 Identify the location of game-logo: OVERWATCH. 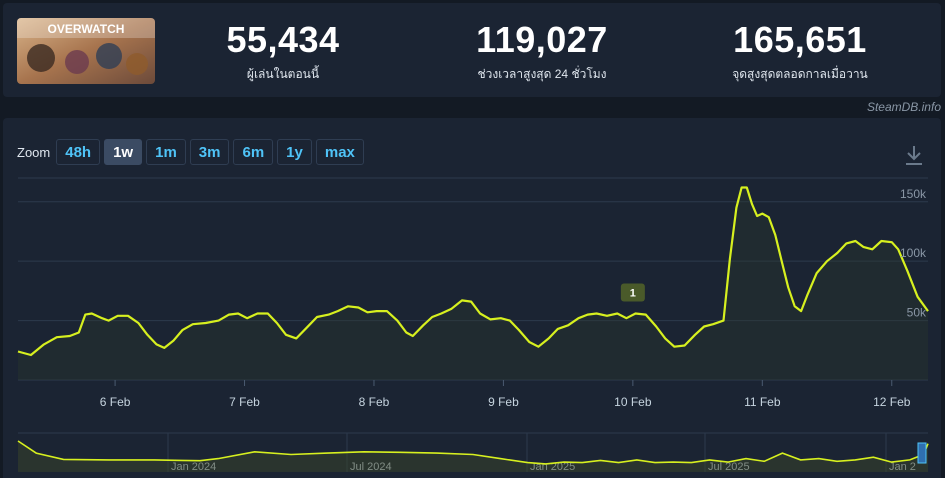
(86, 51).